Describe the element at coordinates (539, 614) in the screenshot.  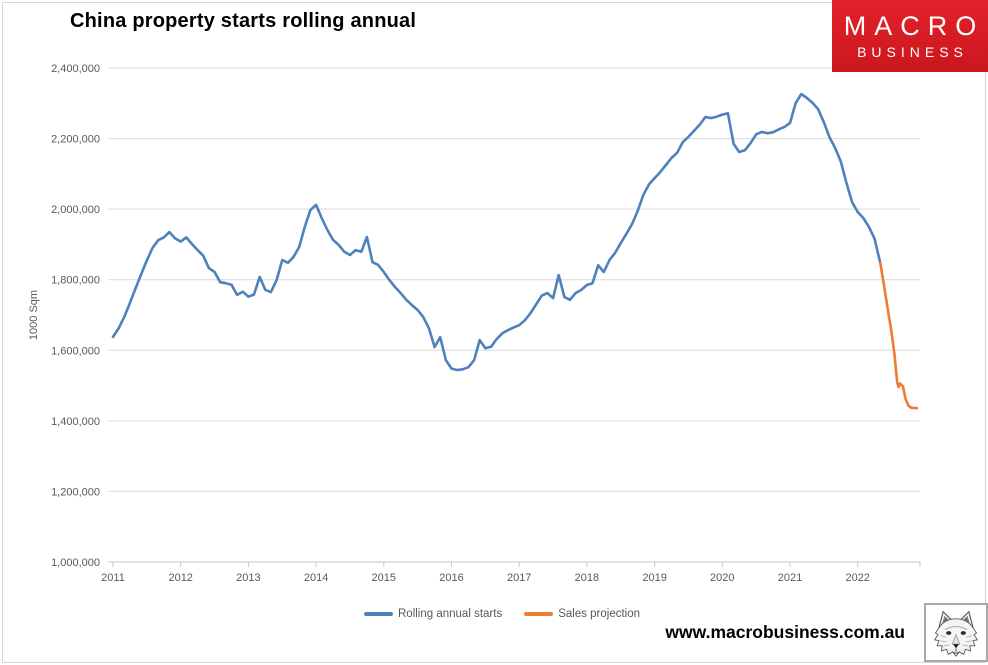
I see `legend-line-swatch-orange` at that location.